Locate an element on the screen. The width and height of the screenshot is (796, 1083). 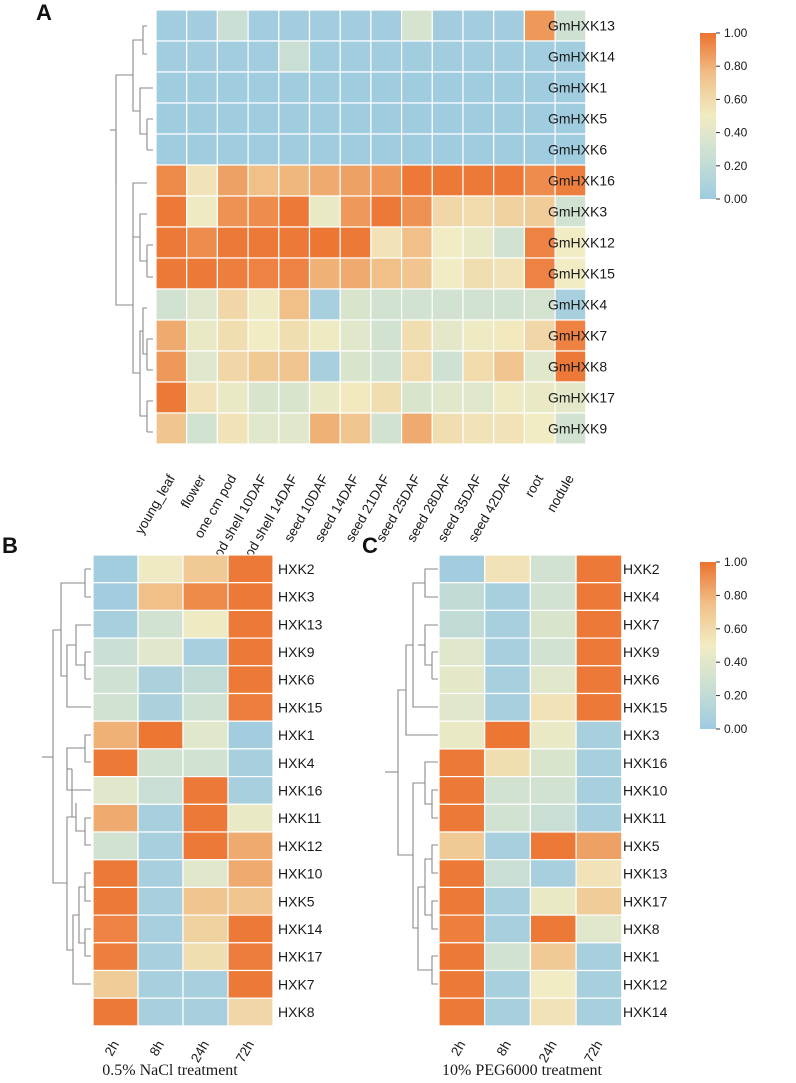
legend-tick-label: 0.20 is located at coordinates (736, 166).